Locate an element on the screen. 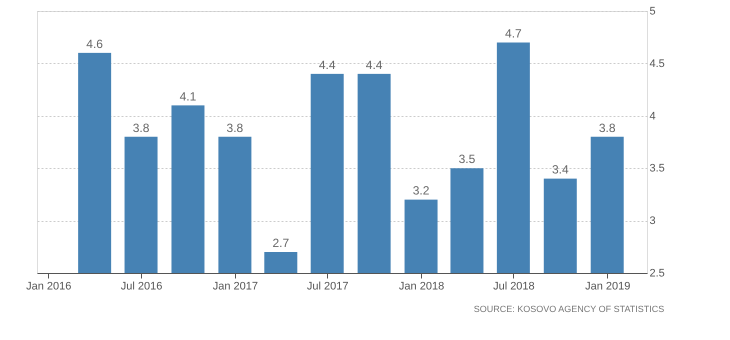 The height and width of the screenshot is (340, 730). data-label: 3.5 is located at coordinates (467, 159).